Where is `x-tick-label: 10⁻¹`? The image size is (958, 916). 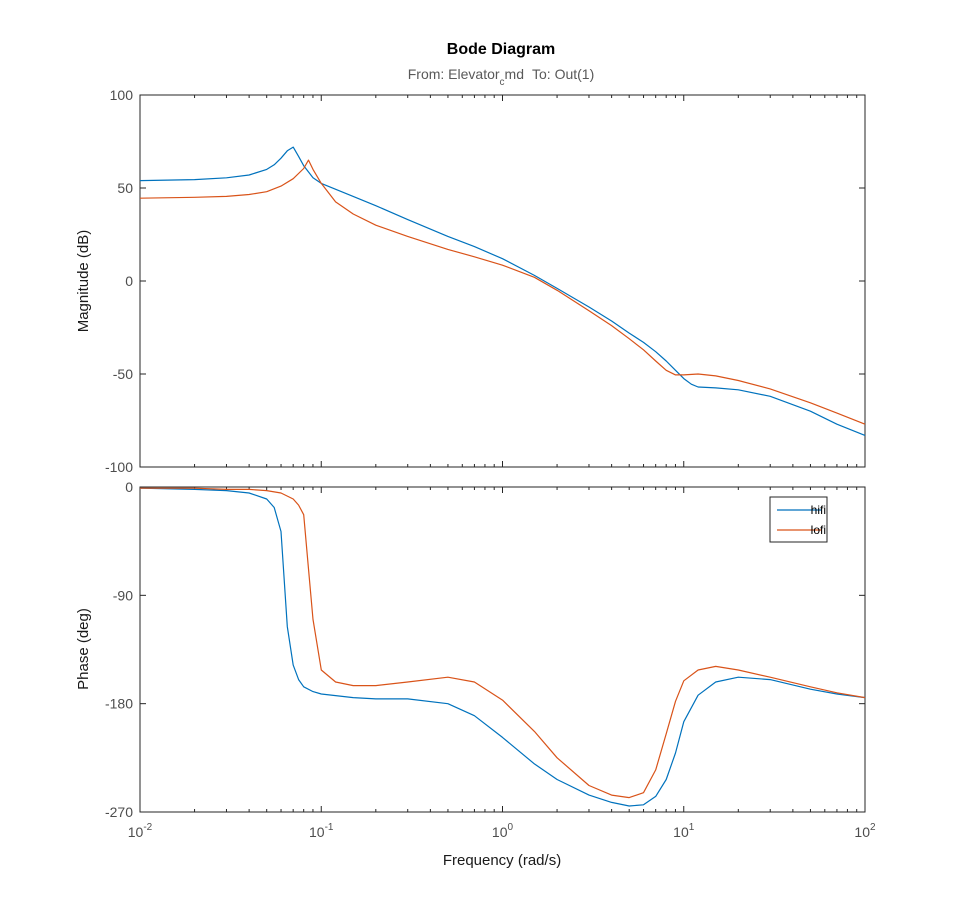
x-tick-label: 10⁻¹ is located at coordinates (321, 831).